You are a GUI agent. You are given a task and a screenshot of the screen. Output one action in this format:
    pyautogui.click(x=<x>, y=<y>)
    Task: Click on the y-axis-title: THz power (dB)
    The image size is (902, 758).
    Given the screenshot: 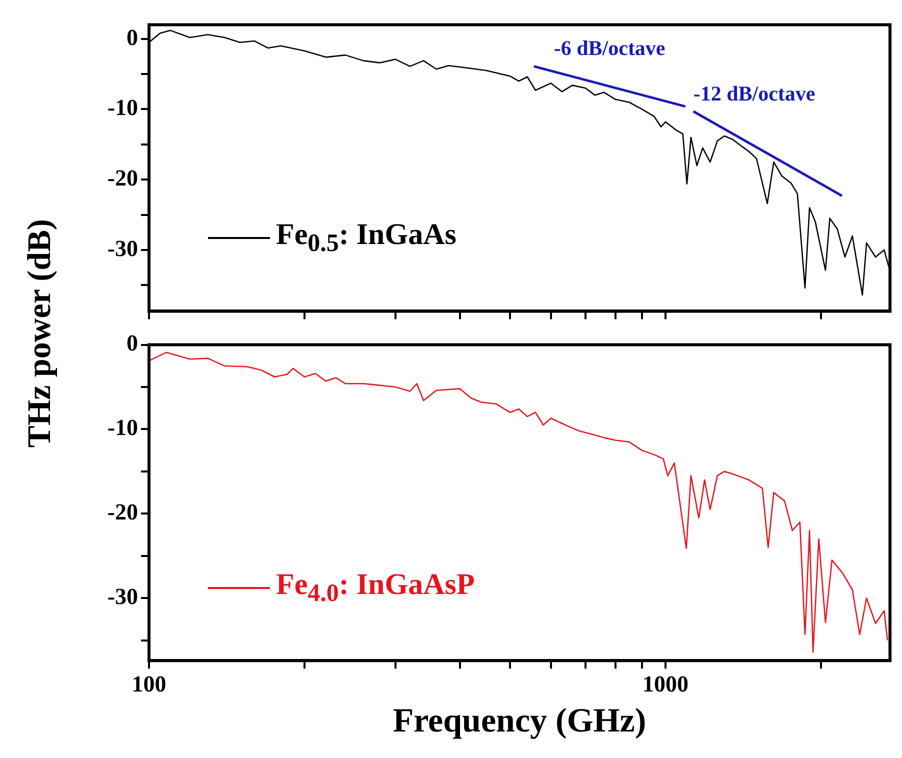 What is the action you would take?
    pyautogui.click(x=40, y=333)
    